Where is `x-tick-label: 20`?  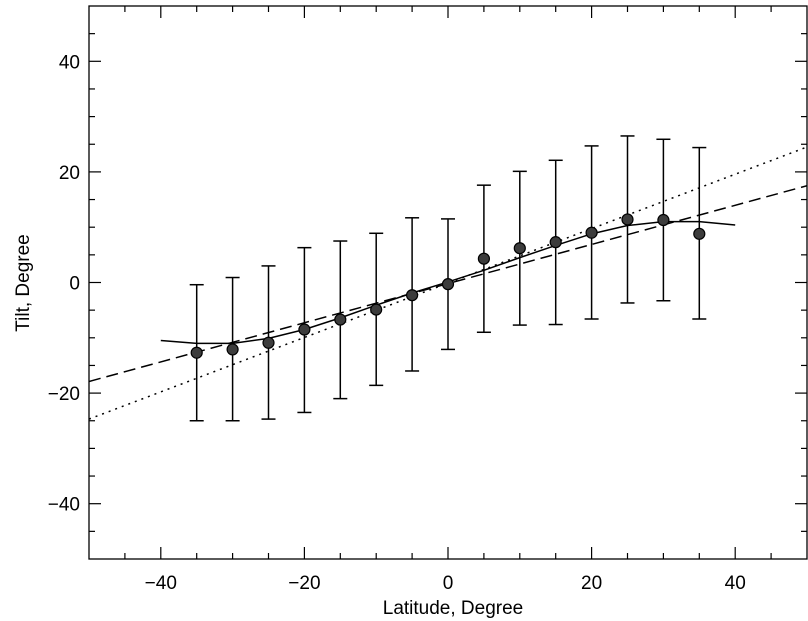 x-tick-label: 20 is located at coordinates (591, 583).